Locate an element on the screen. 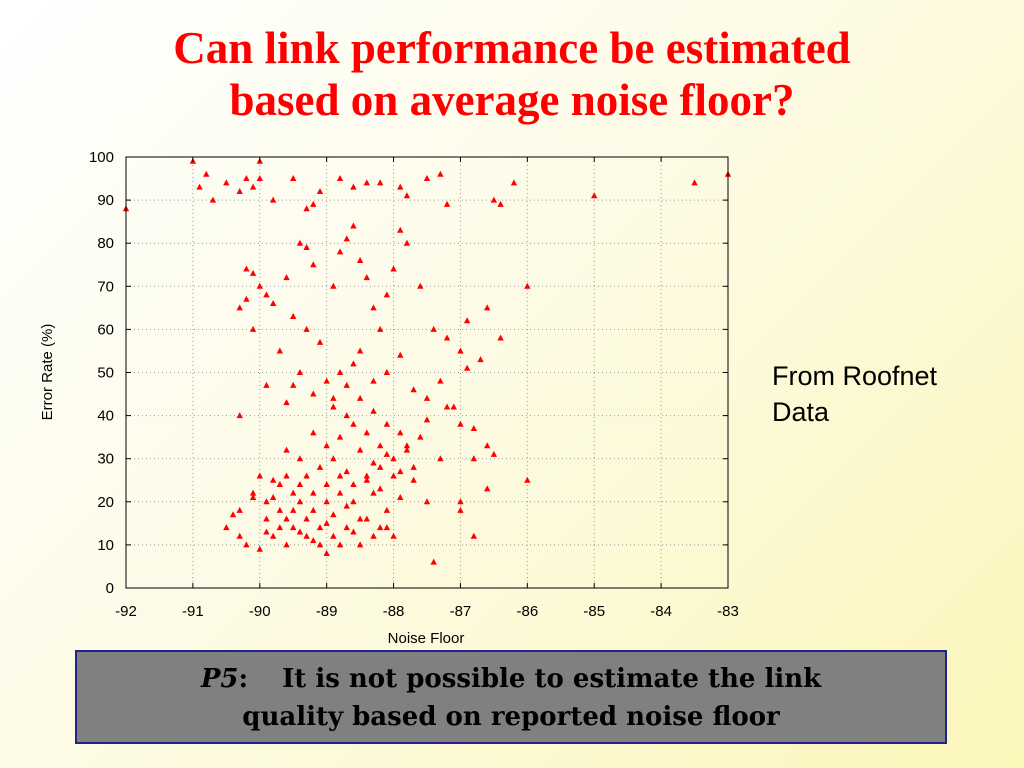  y-tick-label: 90 is located at coordinates (105, 200).